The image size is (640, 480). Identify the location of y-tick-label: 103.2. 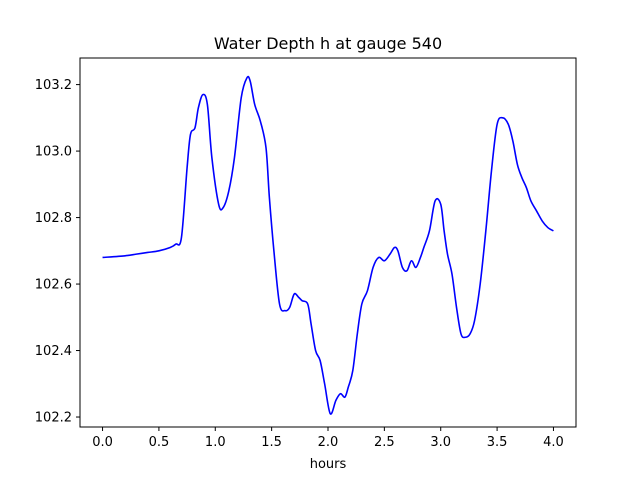
(53, 85).